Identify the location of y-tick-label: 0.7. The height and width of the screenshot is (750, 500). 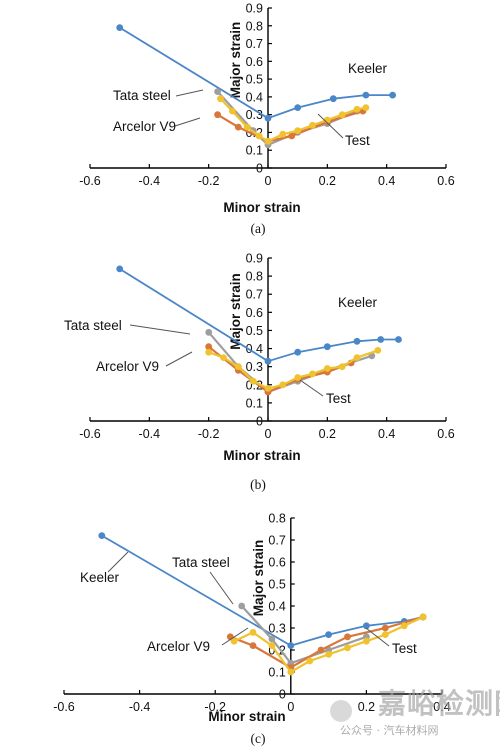
(254, 295).